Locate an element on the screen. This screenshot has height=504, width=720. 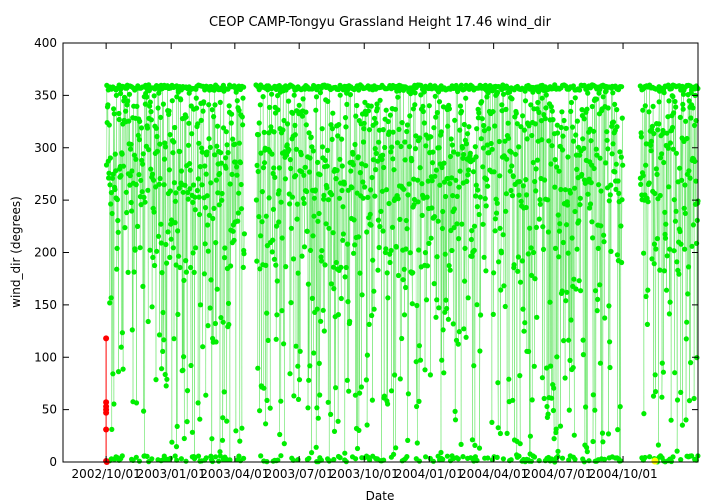
x-tick-label: 2003/01/01 is located at coordinates (171, 474).